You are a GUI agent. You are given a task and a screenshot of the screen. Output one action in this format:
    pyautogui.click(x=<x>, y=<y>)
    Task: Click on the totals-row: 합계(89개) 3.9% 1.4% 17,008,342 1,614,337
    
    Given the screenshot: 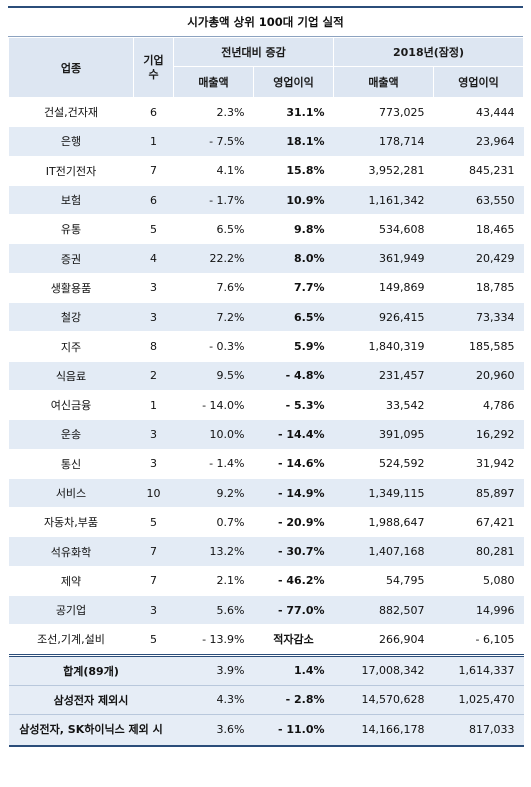 What is the action you would take?
    pyautogui.click(x=266, y=669)
    